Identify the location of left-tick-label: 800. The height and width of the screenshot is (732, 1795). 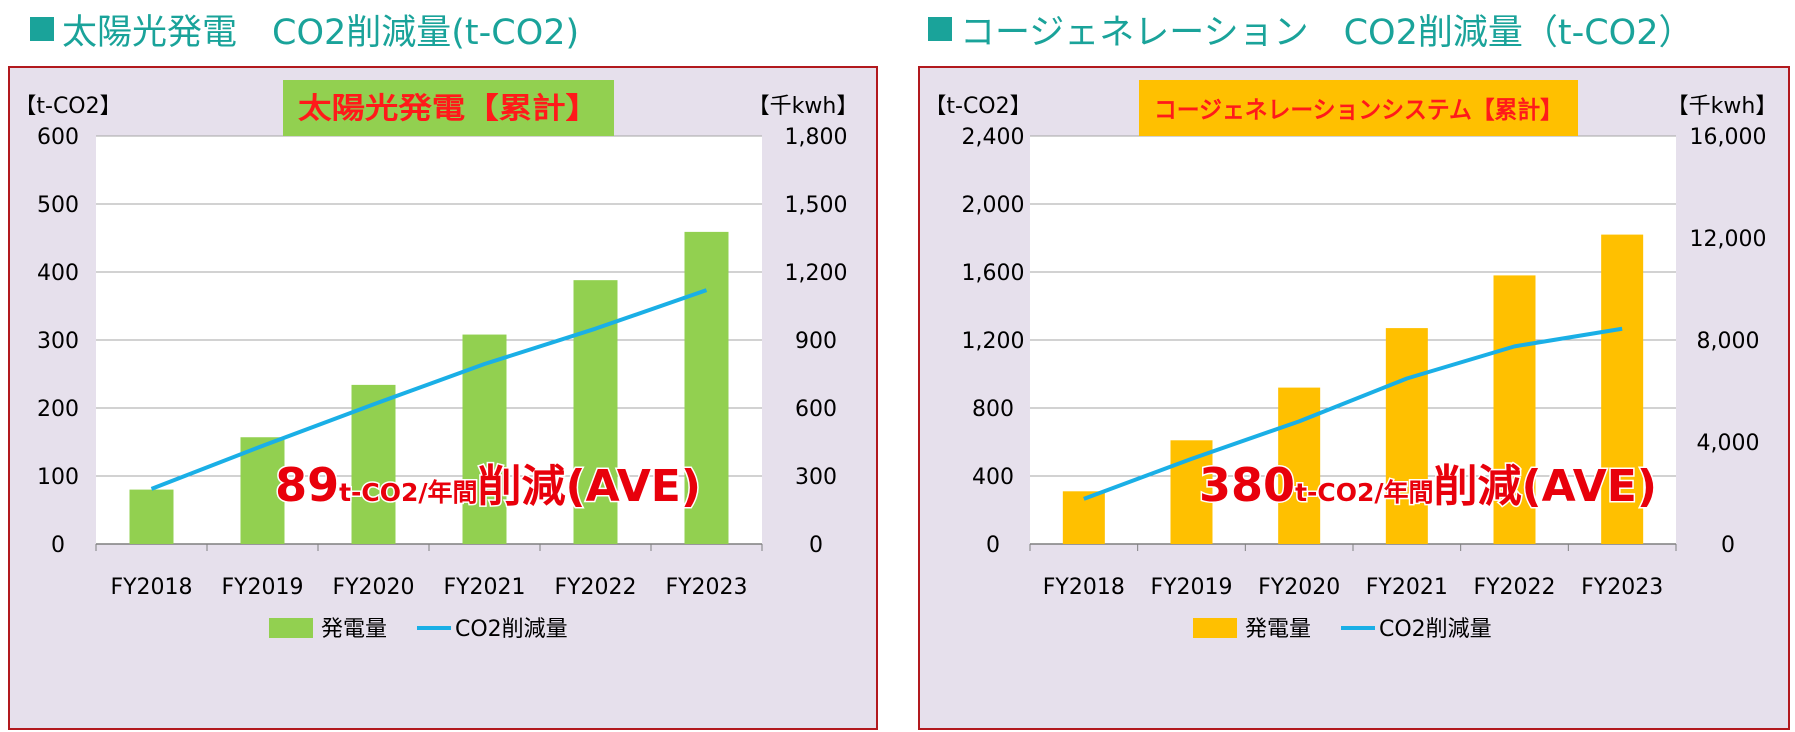
(993, 409).